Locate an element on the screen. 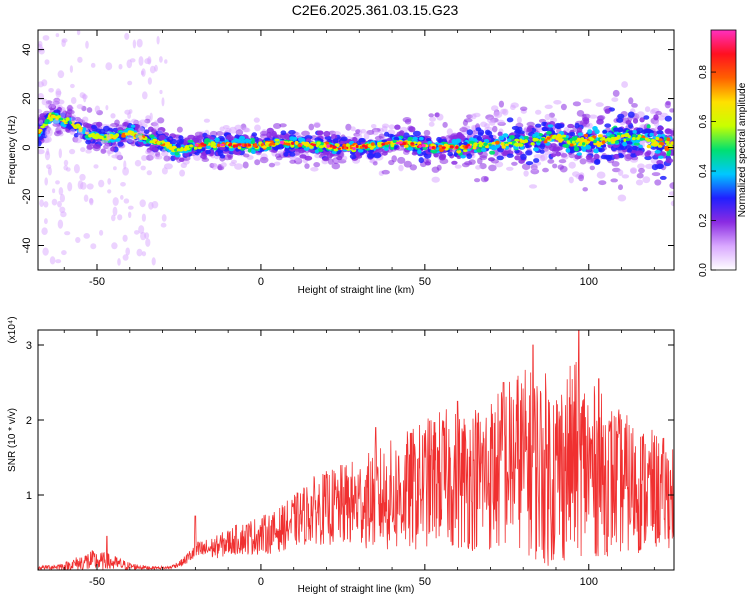 The width and height of the screenshot is (750, 600). x-tick-label: 0 is located at coordinates (261, 282).